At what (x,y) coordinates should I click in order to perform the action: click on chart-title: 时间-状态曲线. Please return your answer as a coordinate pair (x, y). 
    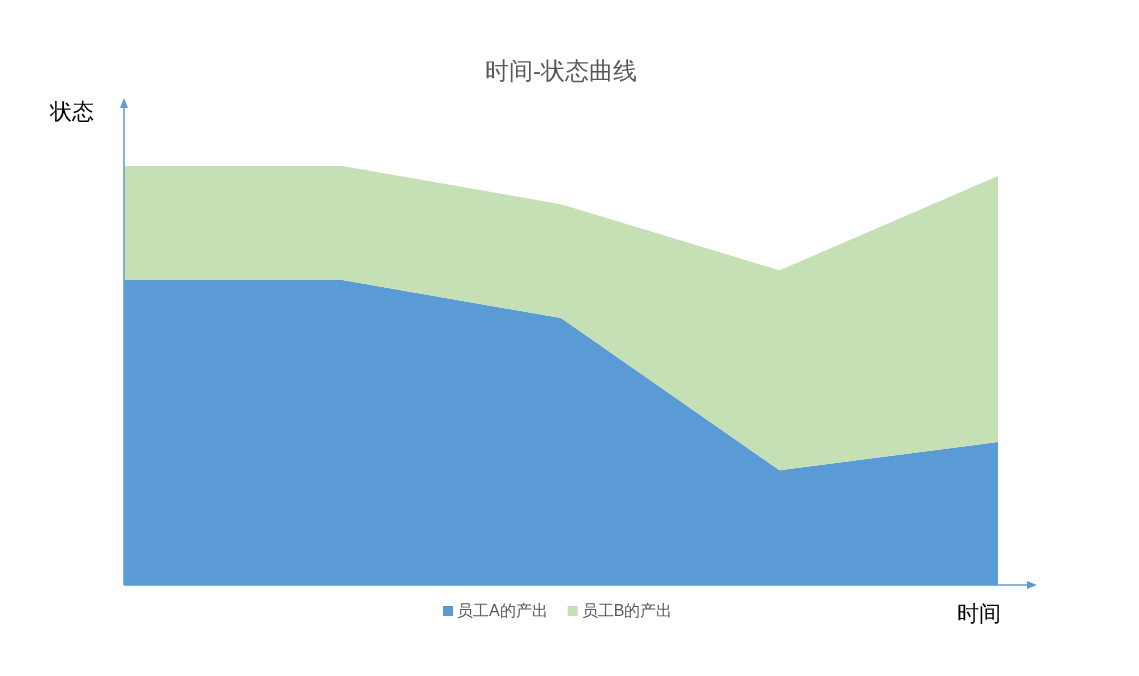
    Looking at the image, I should click on (561, 70).